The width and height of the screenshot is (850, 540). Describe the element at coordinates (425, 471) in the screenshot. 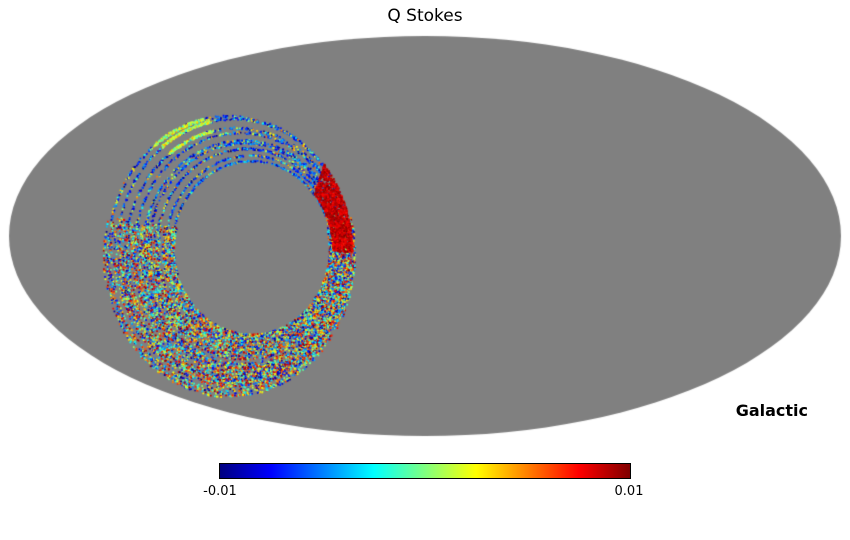

I see `colorbar` at that location.